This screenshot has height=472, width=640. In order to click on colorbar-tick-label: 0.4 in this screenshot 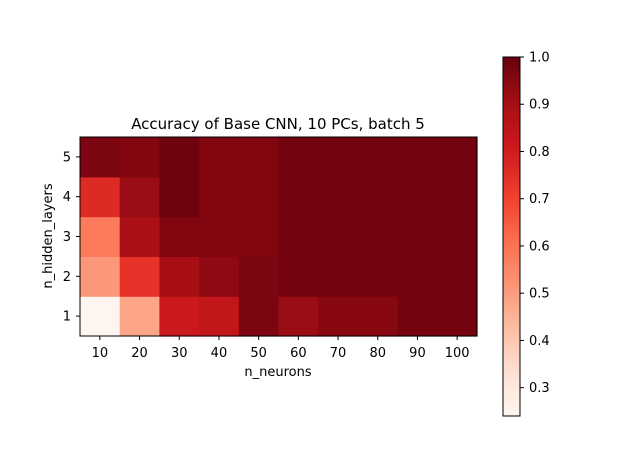, I will do `click(539, 341)`.